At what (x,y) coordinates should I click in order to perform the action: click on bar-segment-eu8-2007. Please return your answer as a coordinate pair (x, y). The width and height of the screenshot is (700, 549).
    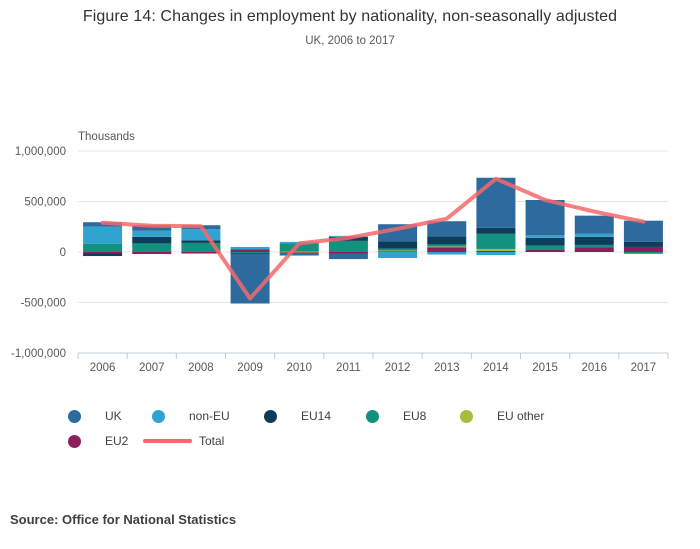
    Looking at the image, I should click on (152, 247).